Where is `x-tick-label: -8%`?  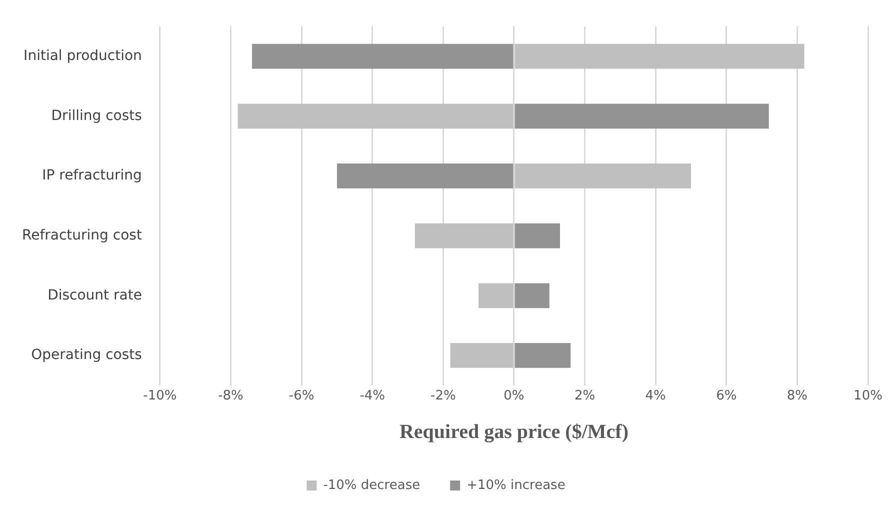 x-tick-label: -8% is located at coordinates (231, 396).